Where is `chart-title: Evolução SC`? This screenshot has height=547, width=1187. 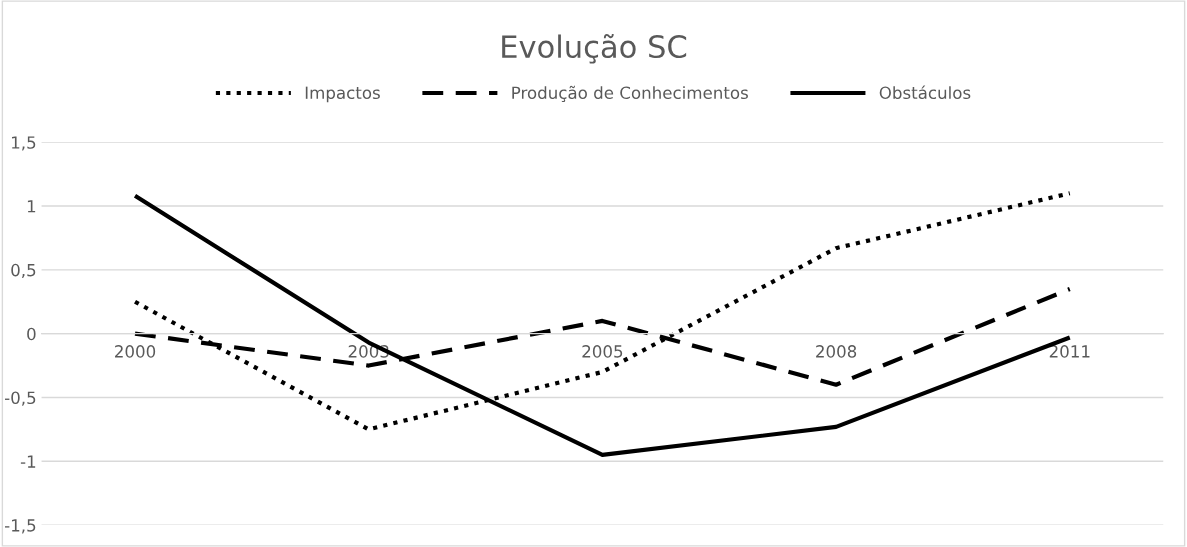
chart-title: Evolução SC is located at coordinates (594, 48).